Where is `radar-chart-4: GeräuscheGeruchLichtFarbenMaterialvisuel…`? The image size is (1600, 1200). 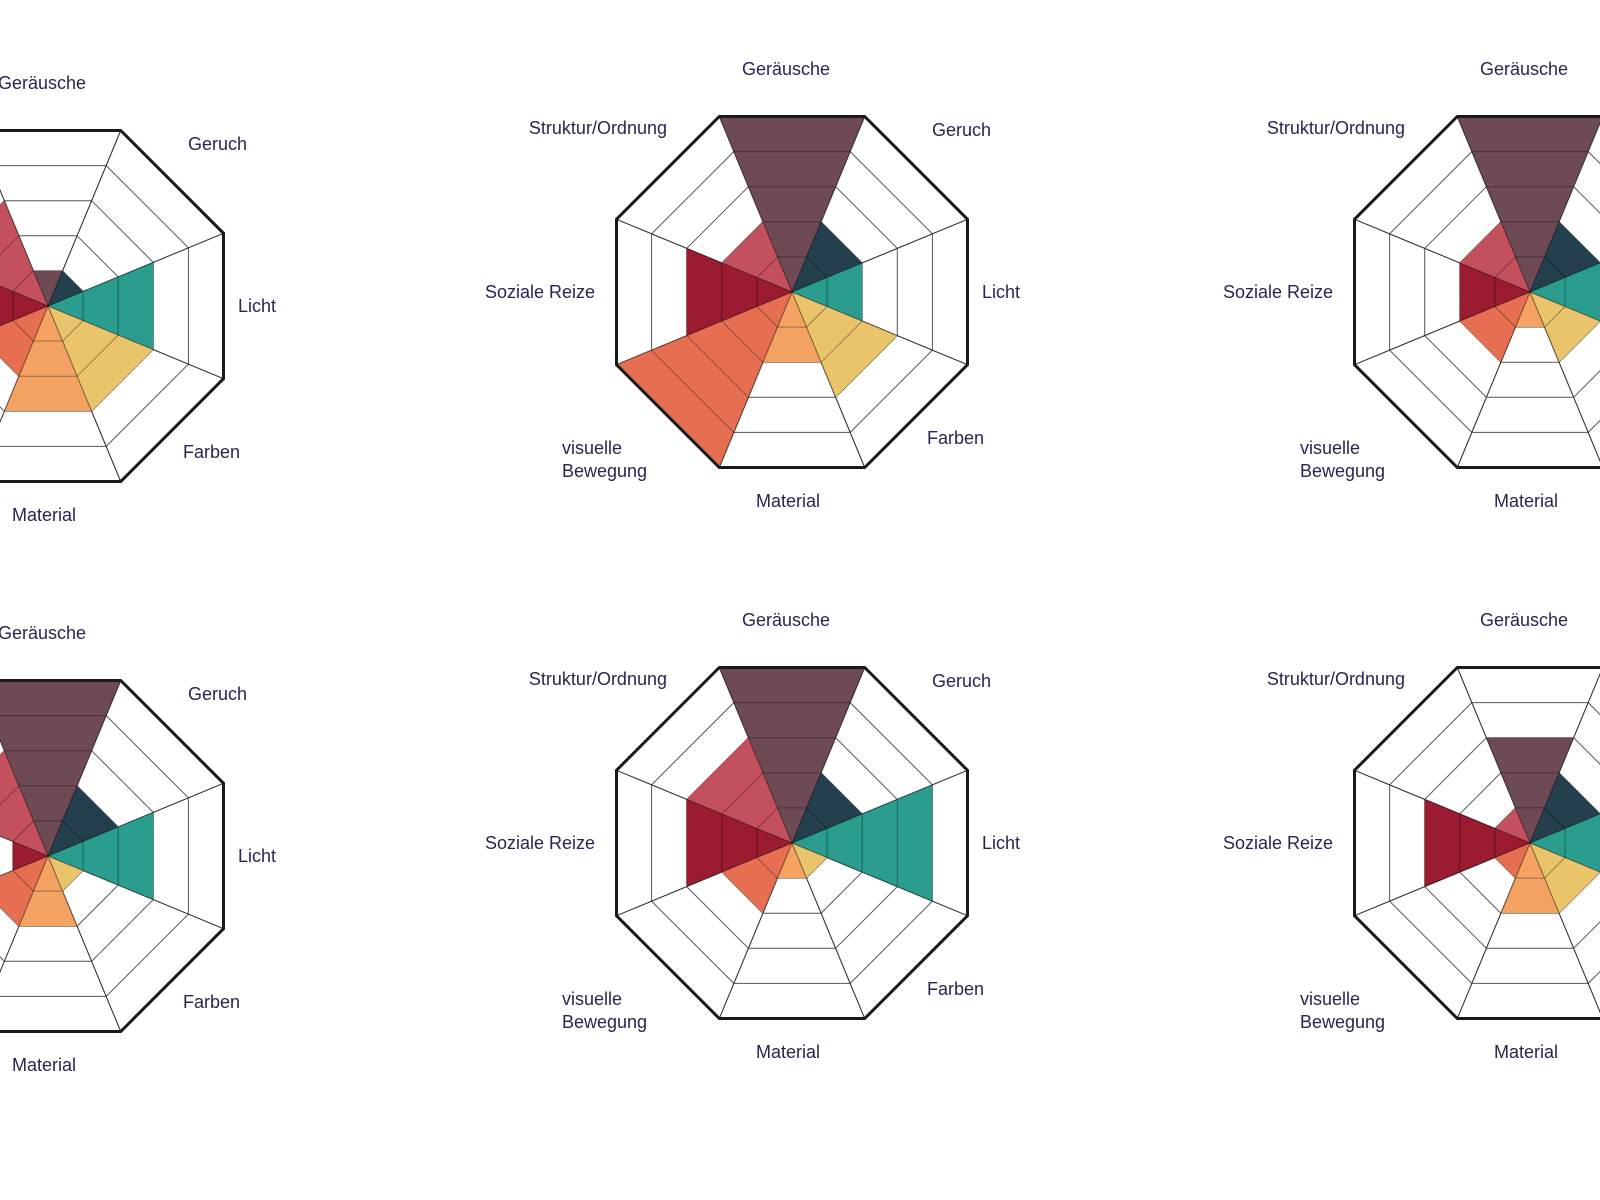
radar-chart-4: GeräuscheGeruchLichtFarbenMaterialvisuel… is located at coordinates (138, 849).